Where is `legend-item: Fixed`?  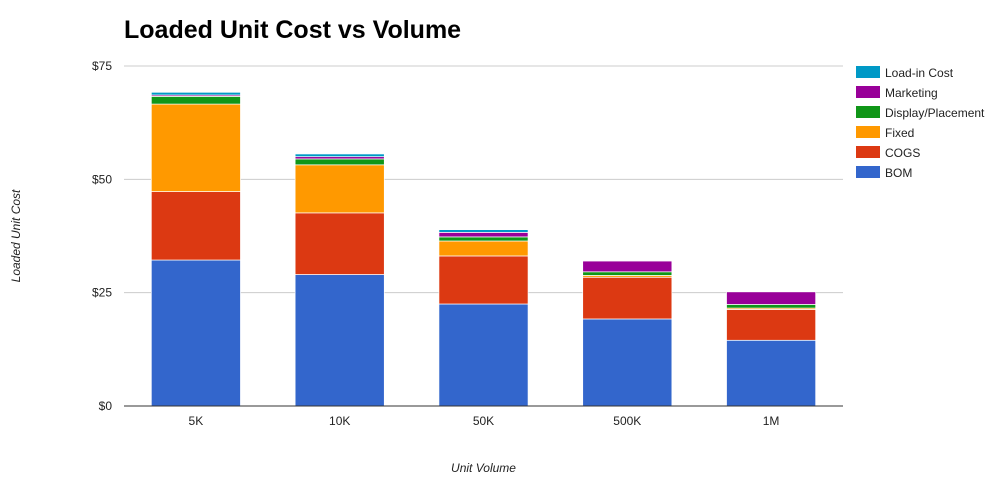
legend-item: Fixed is located at coordinates (885, 133).